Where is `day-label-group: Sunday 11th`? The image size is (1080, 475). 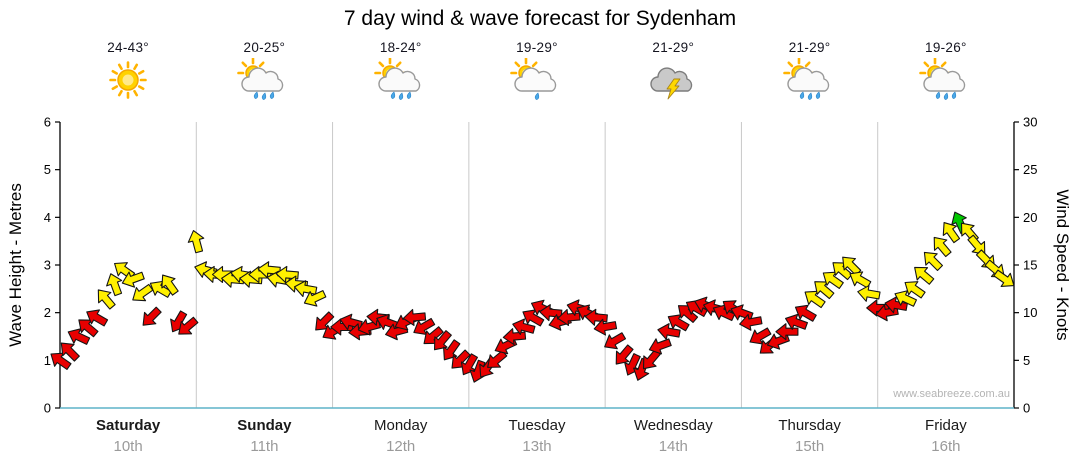
day-label-group: Sunday 11th is located at coordinates (264, 436).